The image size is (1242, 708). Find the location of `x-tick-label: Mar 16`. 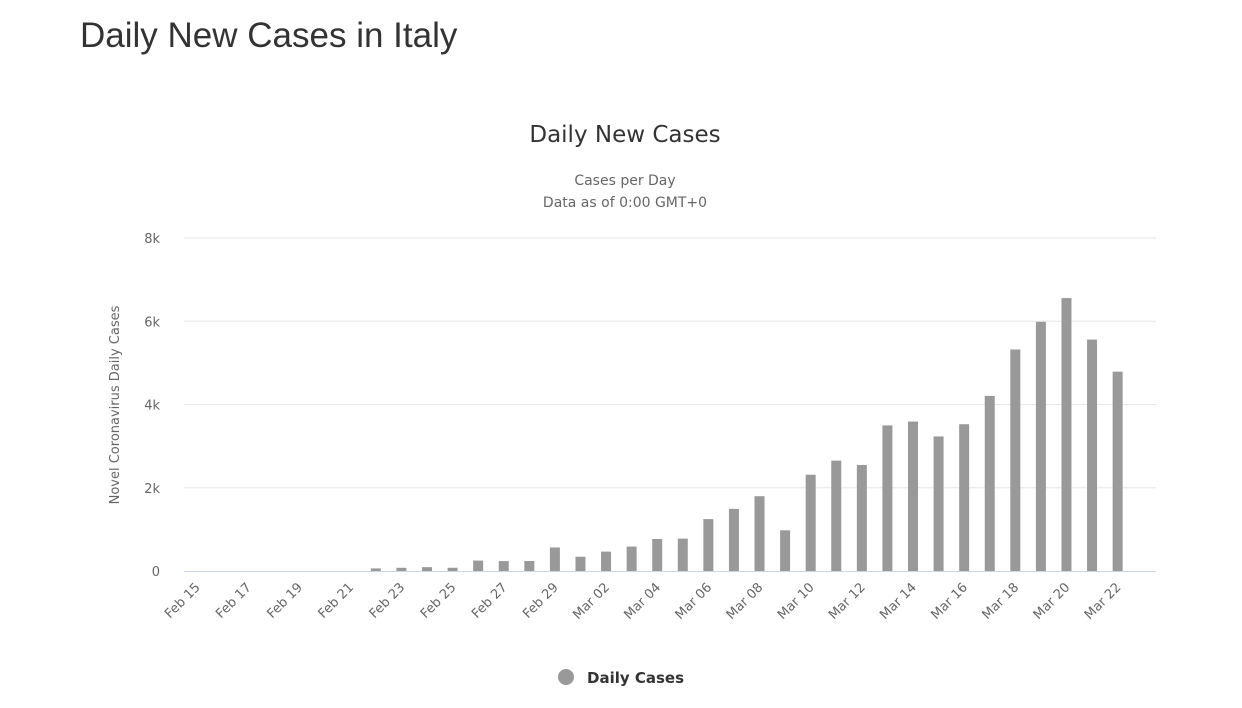

x-tick-label: Mar 16 is located at coordinates (949, 601).